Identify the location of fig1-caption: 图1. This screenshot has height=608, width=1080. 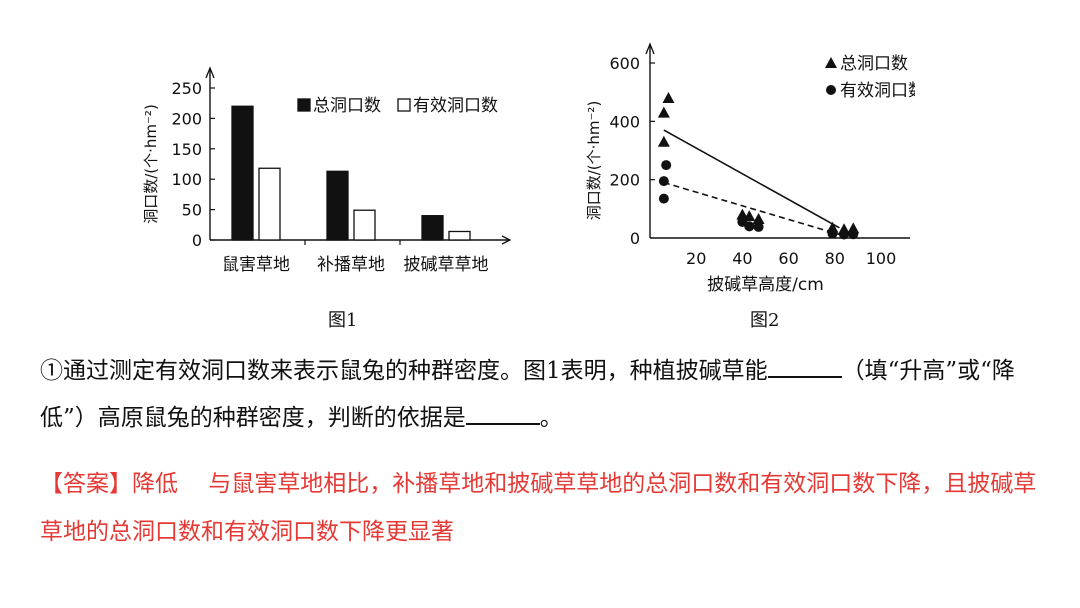
(343, 320).